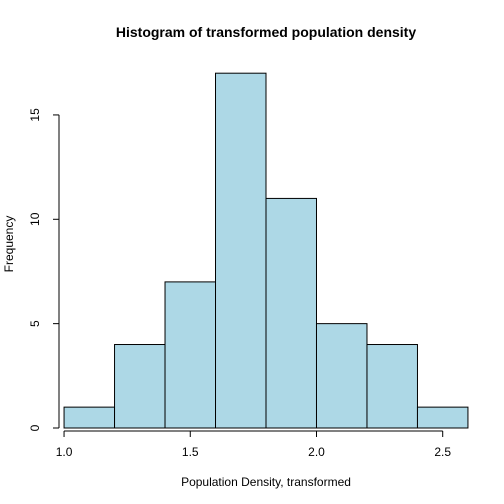  Describe the element at coordinates (442, 452) in the screenshot. I see `x-tick-label: 2.5` at that location.